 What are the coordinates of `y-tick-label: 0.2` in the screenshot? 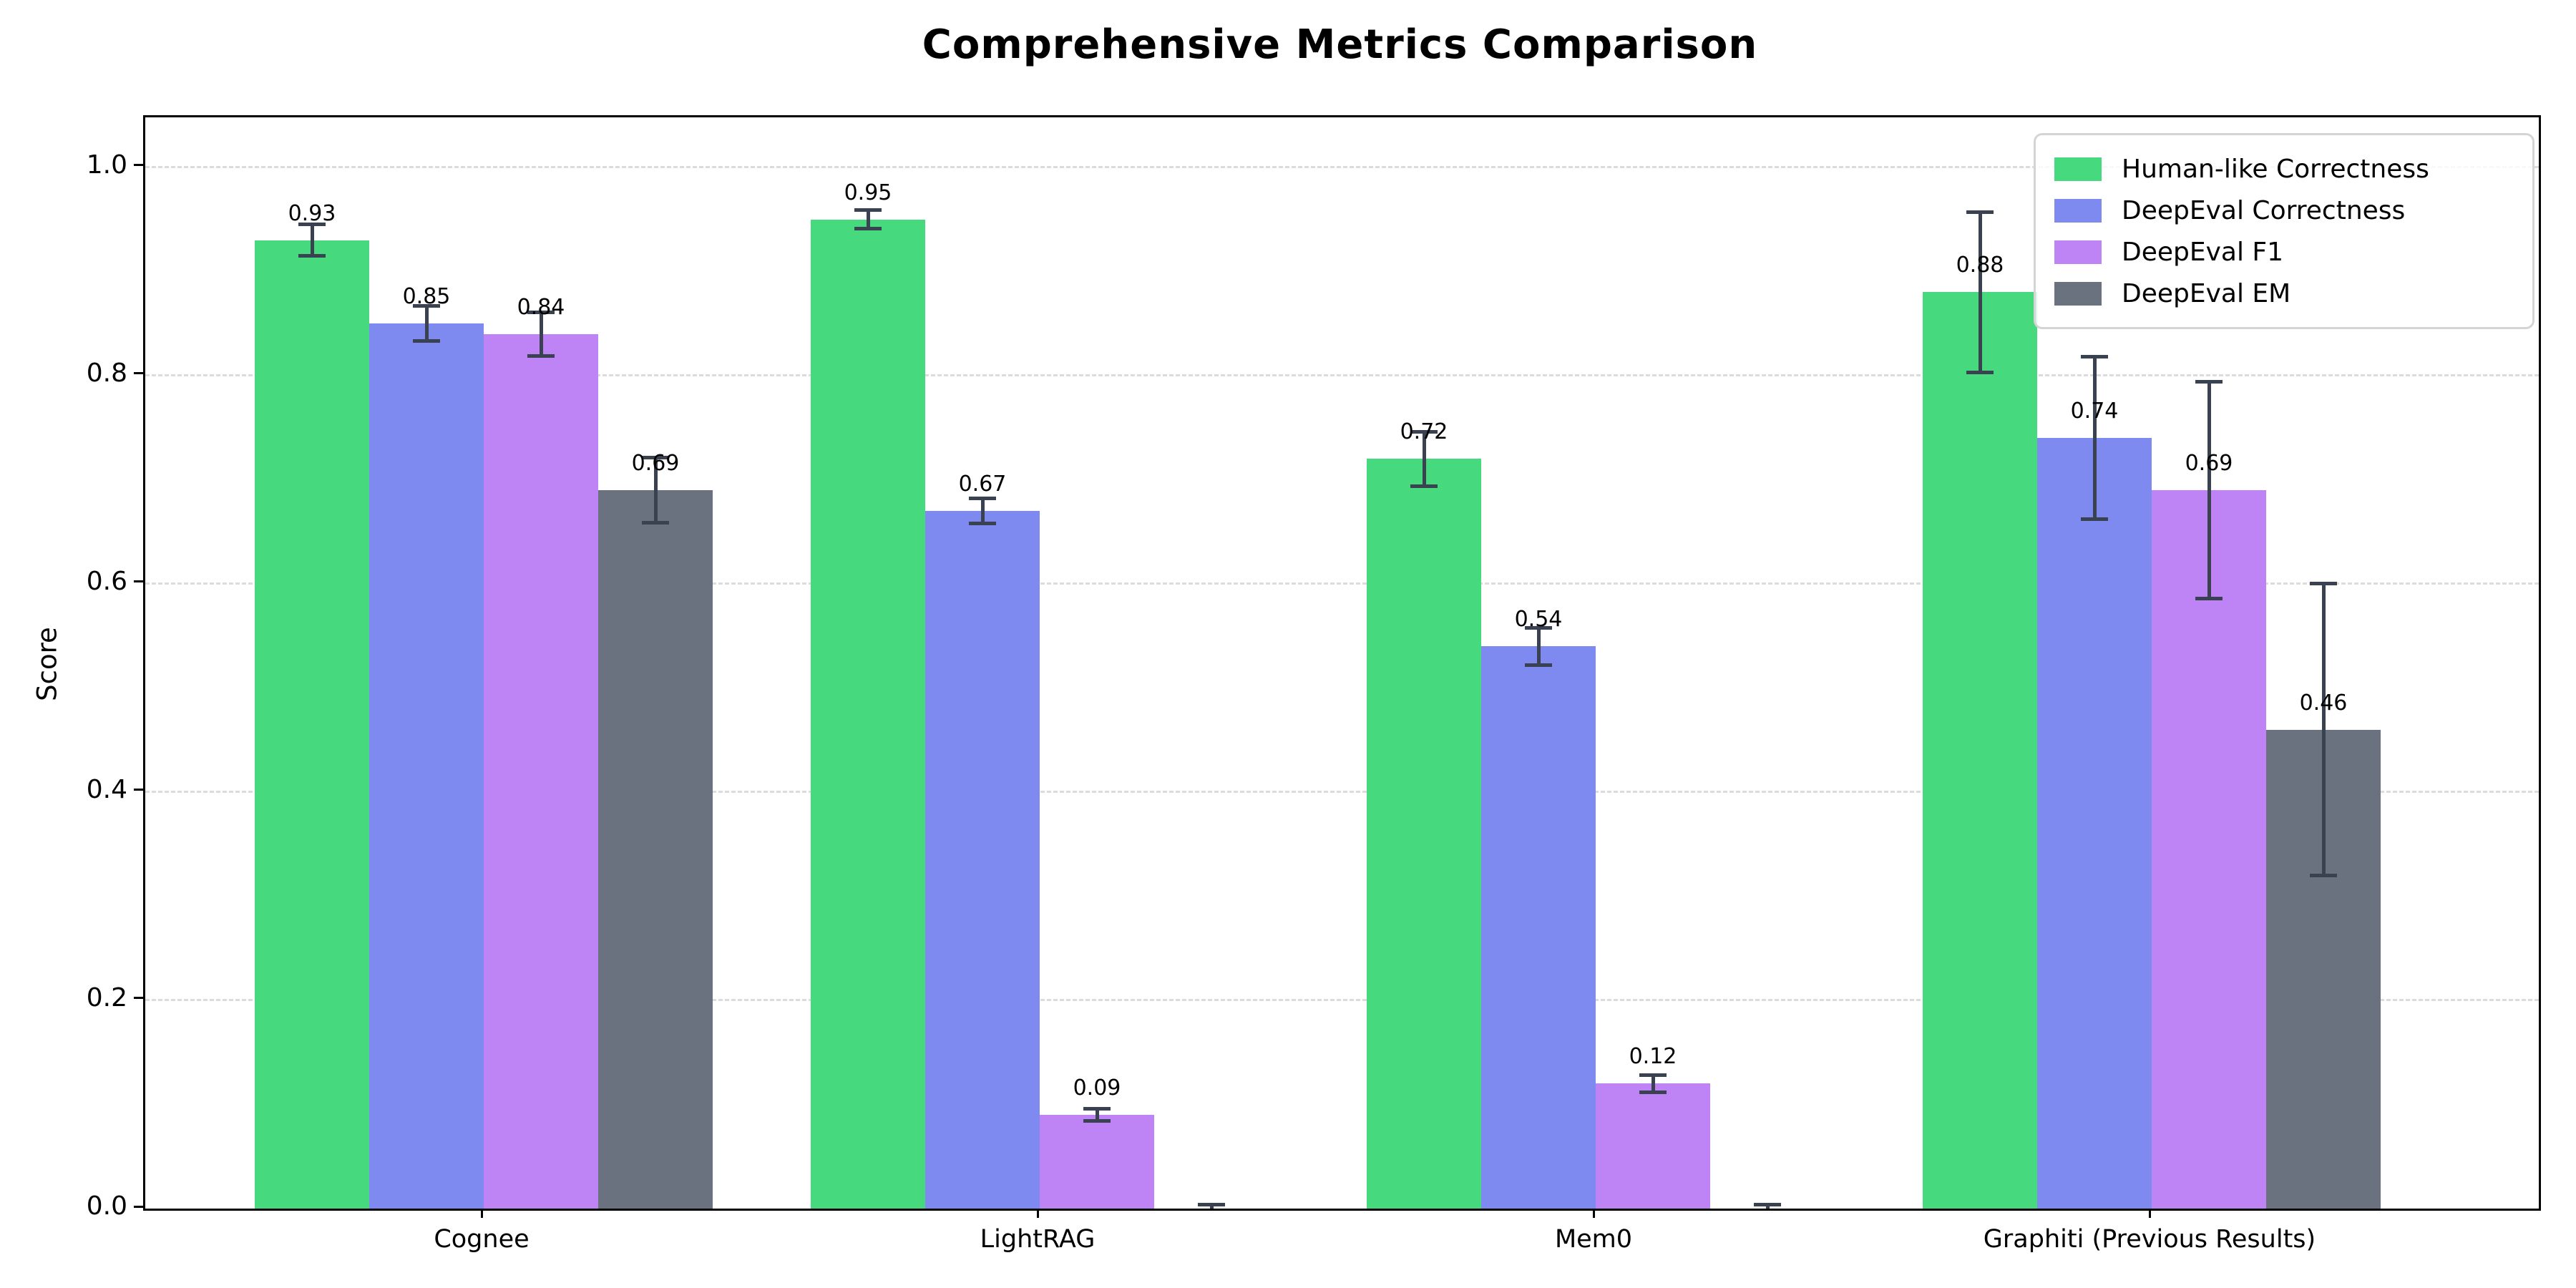 It's located at (106, 997).